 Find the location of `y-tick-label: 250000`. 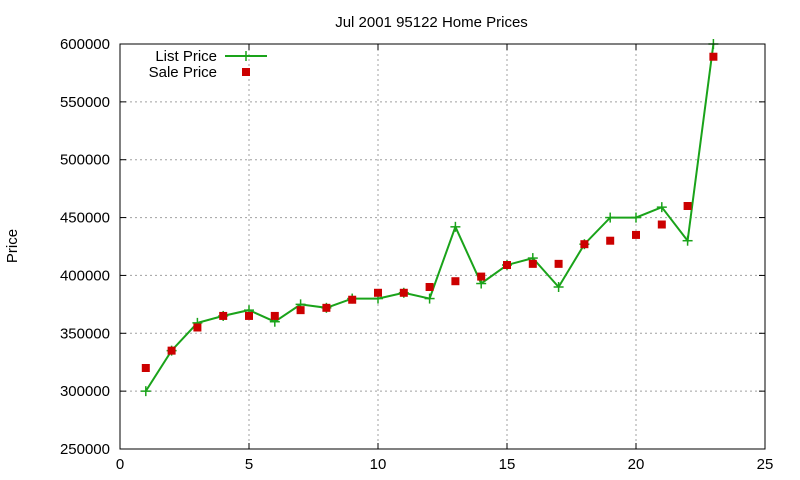

y-tick-label: 250000 is located at coordinates (85, 449).